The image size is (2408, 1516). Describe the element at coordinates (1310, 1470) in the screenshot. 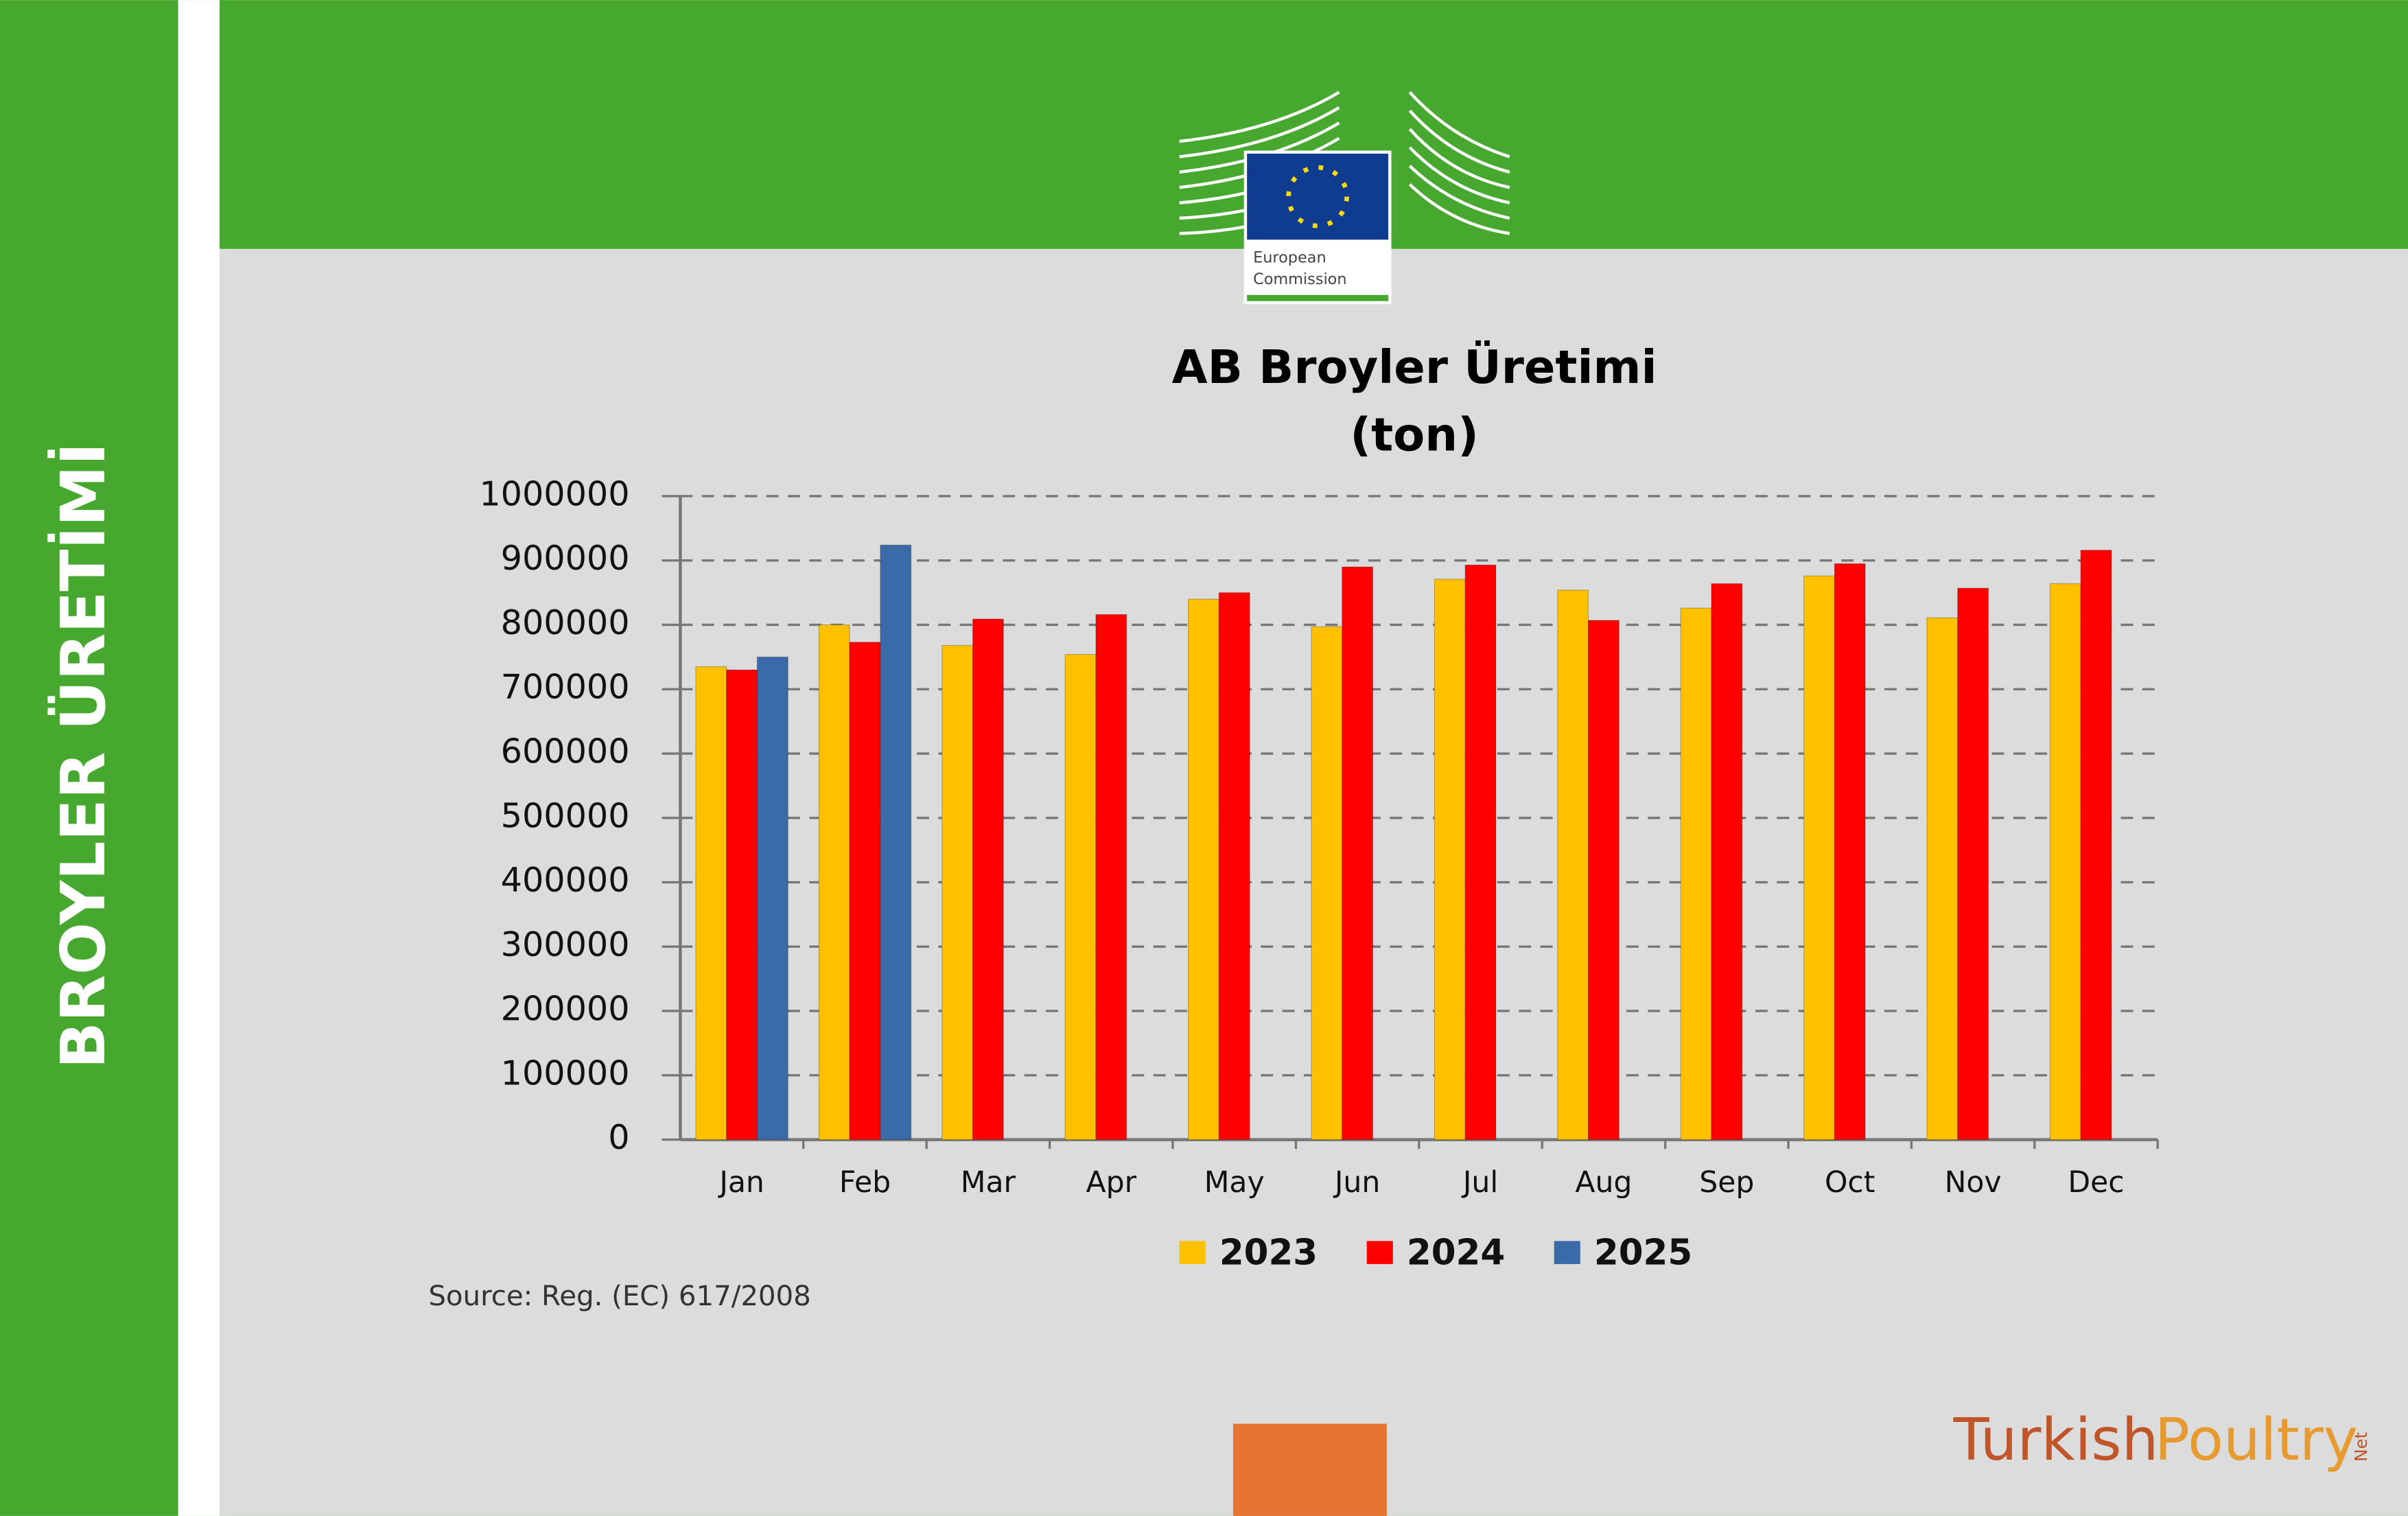

I see `orange-block` at that location.